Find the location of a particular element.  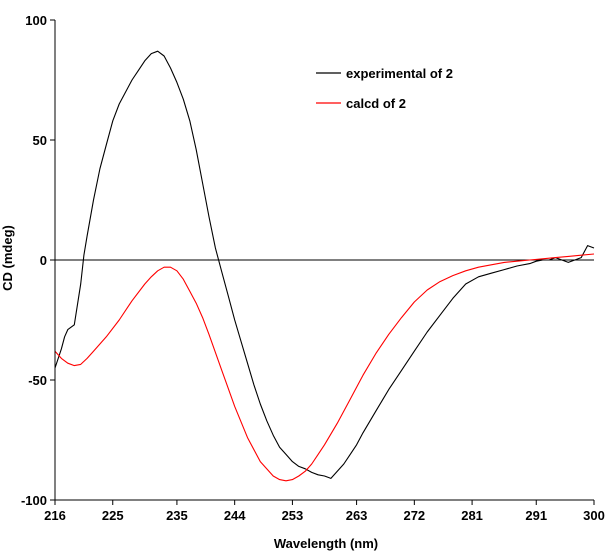

y-tick-label: -100 is located at coordinates (34, 500).